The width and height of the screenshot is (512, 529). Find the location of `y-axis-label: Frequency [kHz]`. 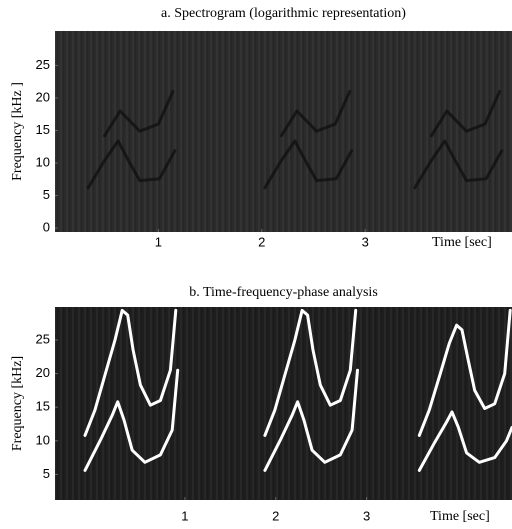

y-axis-label: Frequency [kHz] is located at coordinates (17, 403).